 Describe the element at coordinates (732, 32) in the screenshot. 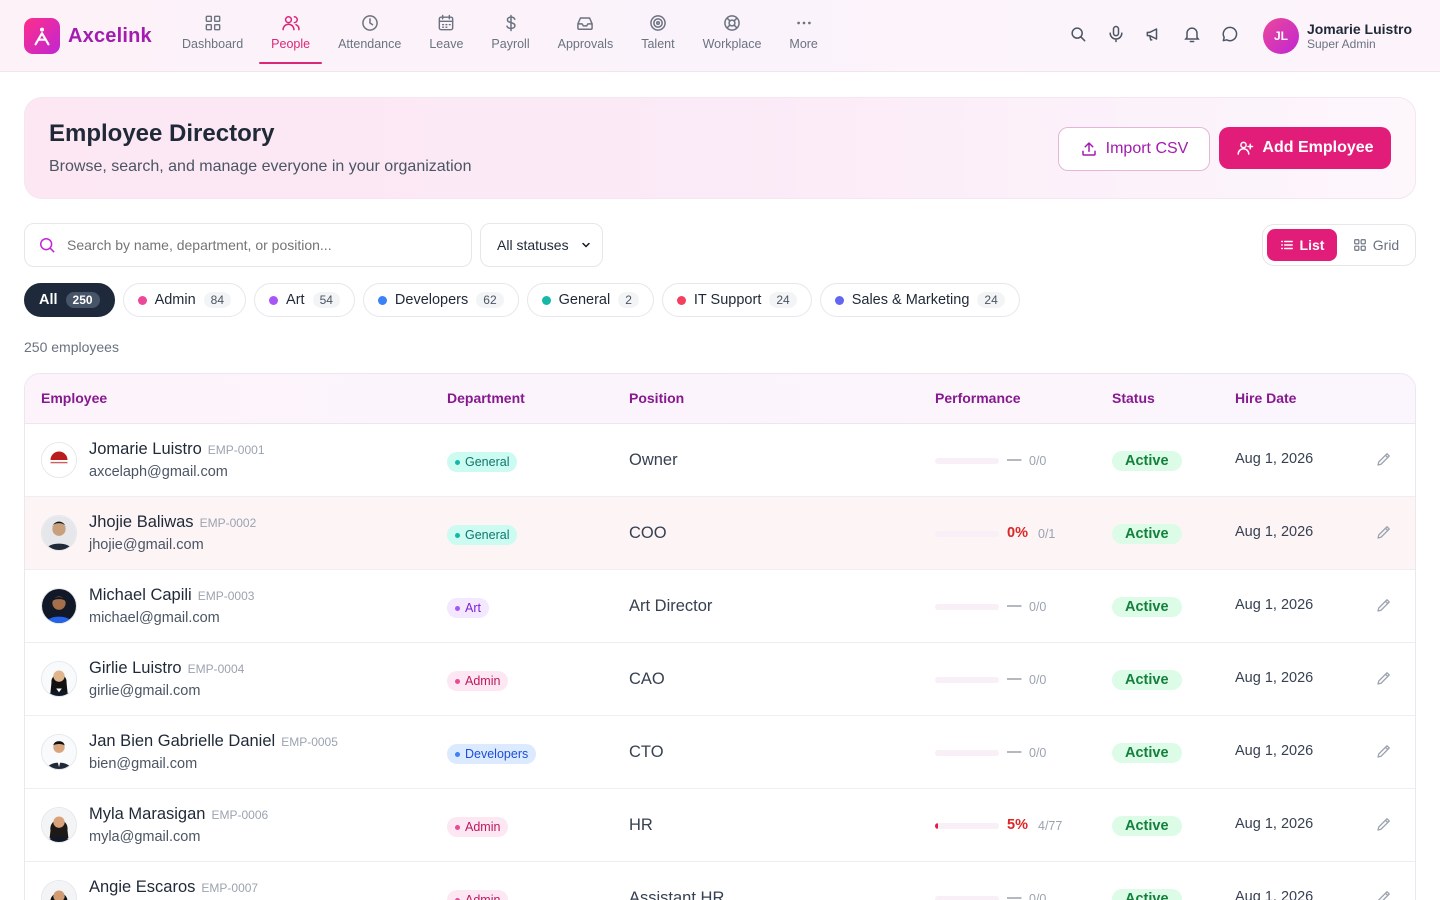

I see `nav-item-workplace: Workplace` at that location.